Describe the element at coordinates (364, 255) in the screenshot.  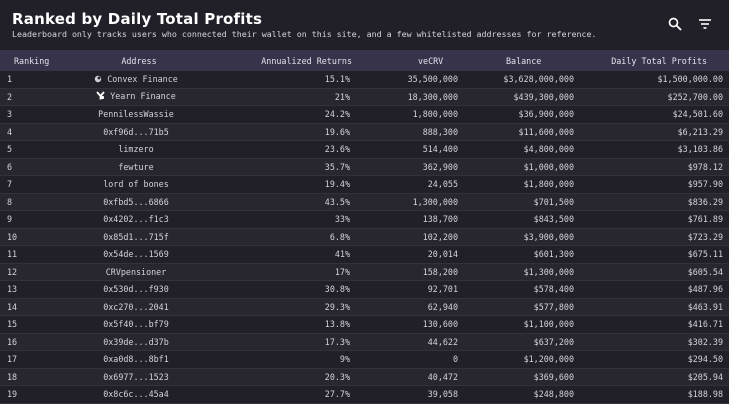
I see `table-row: 11 0x54de...1569 41% 20,014 $601,300 $675.11` at that location.